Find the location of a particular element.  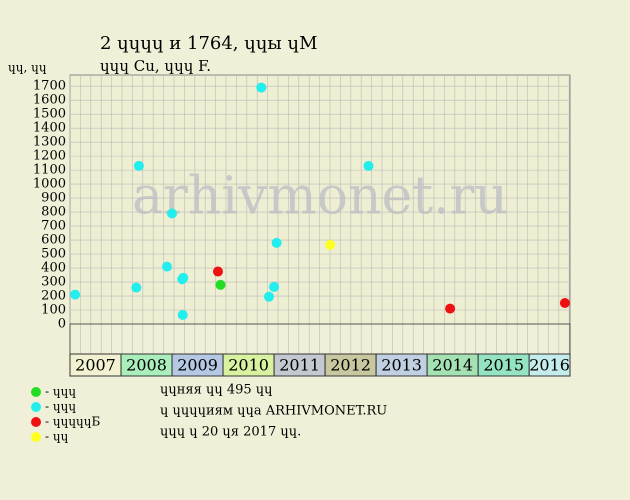

x-tick-label: 2012 is located at coordinates (350, 365).